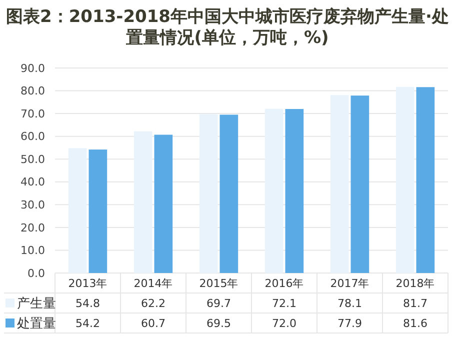 This screenshot has width=455, height=345. I want to click on y-tick-label: 40.0, so click(32, 182).